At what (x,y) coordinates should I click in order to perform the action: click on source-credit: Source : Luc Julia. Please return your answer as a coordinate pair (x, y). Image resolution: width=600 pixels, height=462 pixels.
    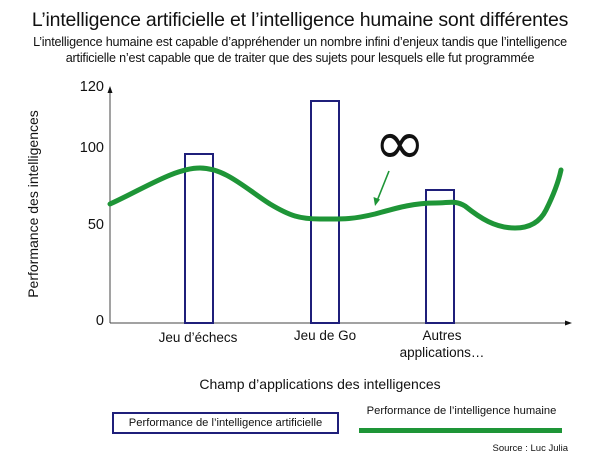
    Looking at the image, I should click on (530, 448).